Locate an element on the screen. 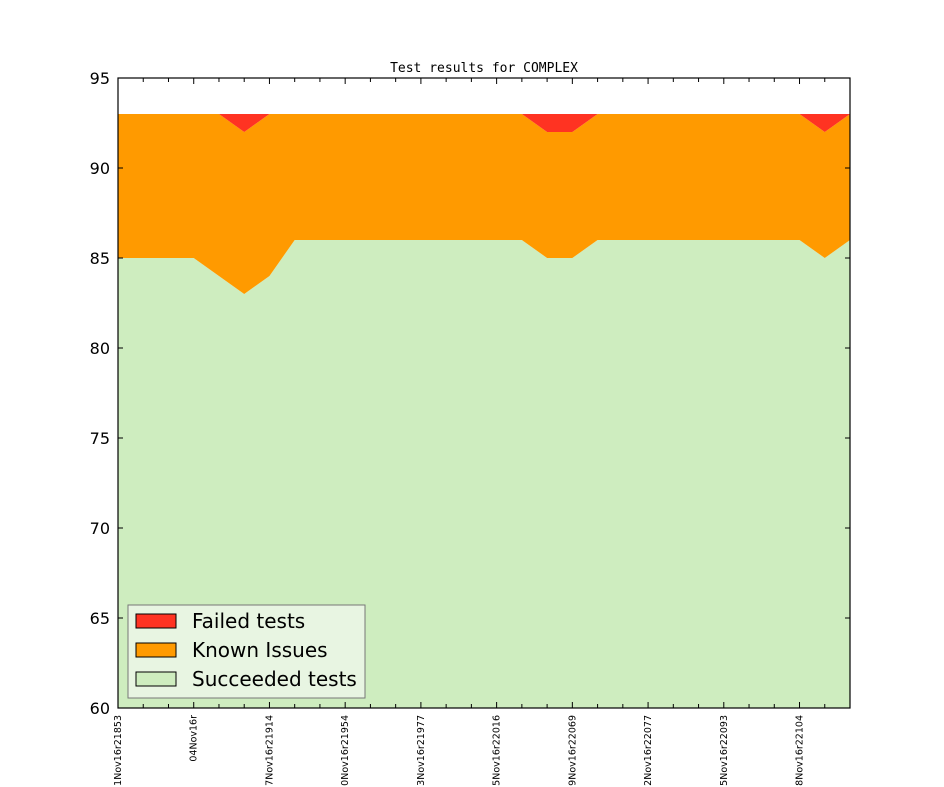 This screenshot has height=787, width=944. legend-label: Succeeded tests is located at coordinates (274, 679).